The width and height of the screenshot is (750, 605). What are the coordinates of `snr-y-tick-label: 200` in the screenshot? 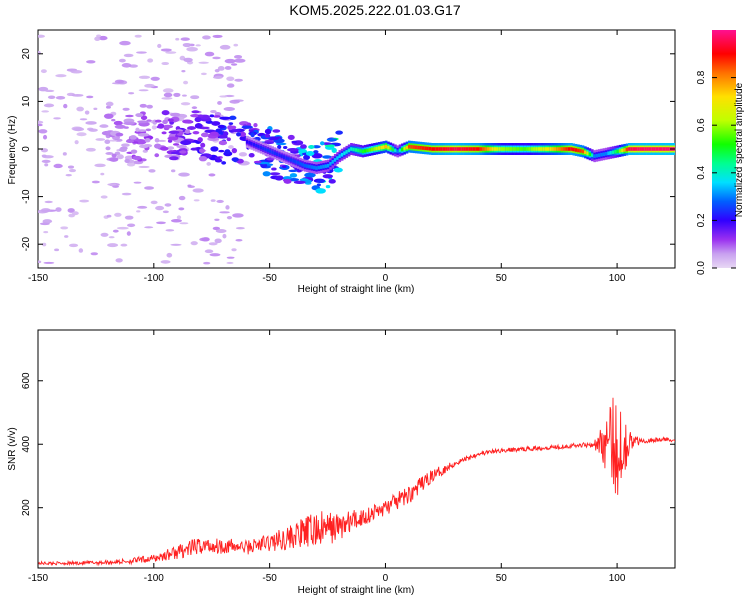 It's located at (26, 507).